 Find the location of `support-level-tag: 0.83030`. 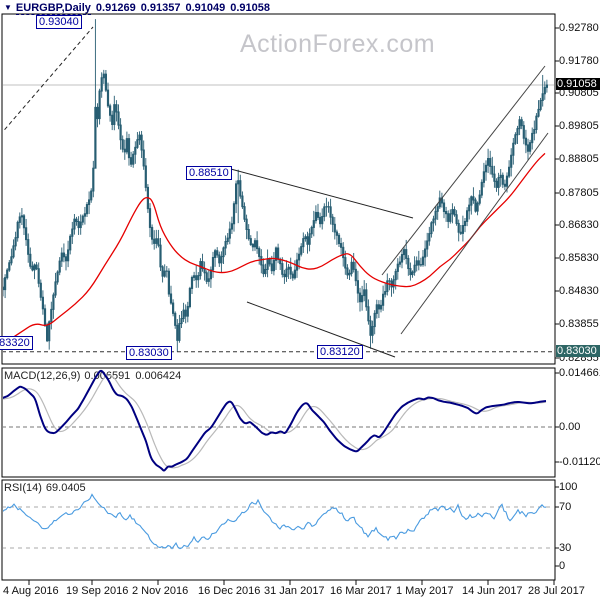

support-level-tag: 0.83030 is located at coordinates (578, 351).